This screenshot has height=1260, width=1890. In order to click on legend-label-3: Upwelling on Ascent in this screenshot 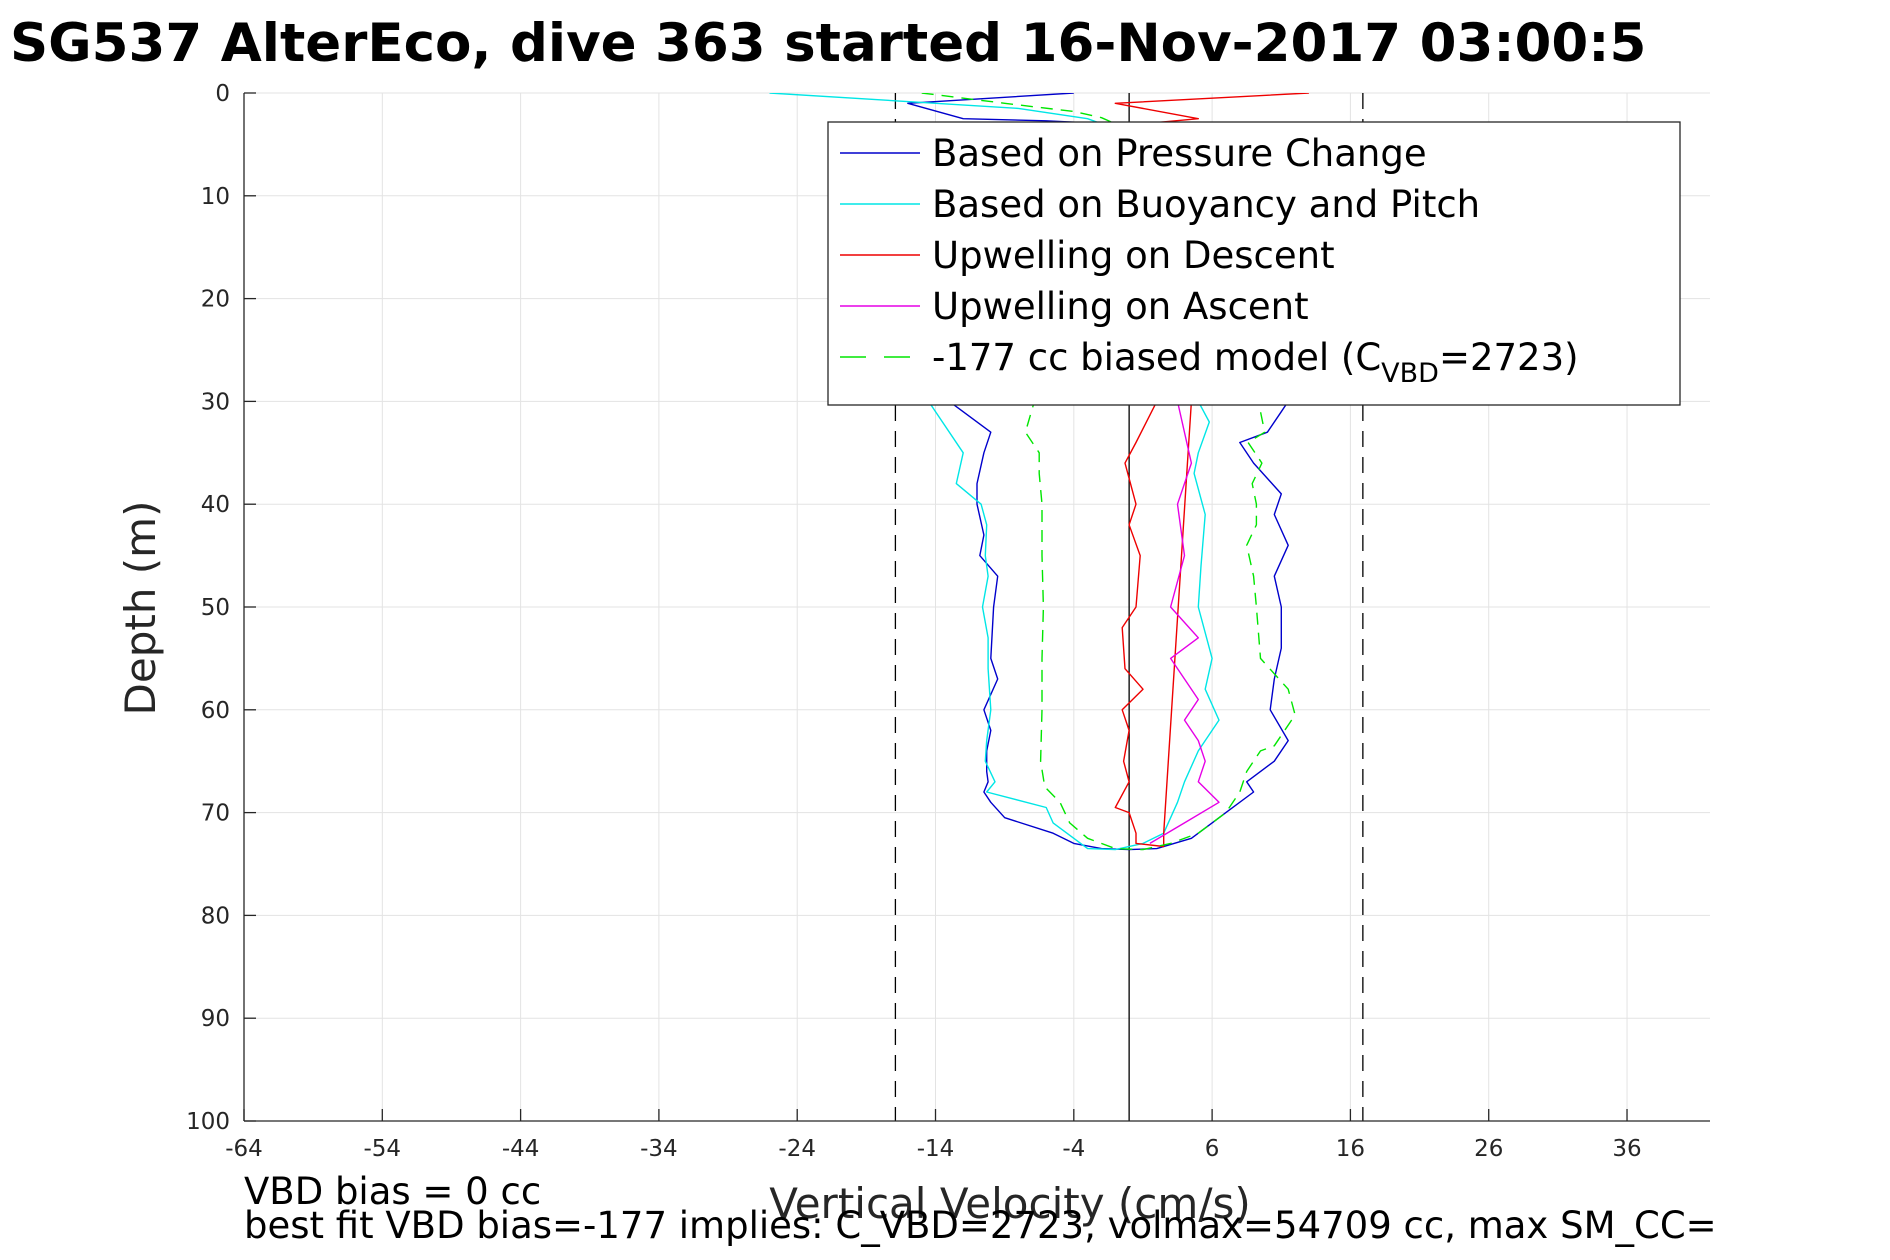, I will do `click(1120, 306)`.